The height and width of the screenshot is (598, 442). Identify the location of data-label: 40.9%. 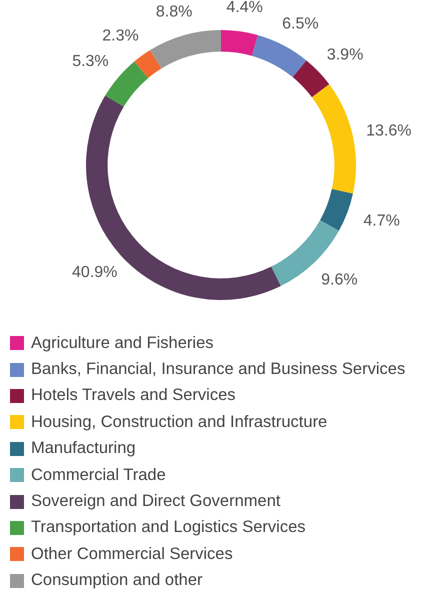
(95, 273).